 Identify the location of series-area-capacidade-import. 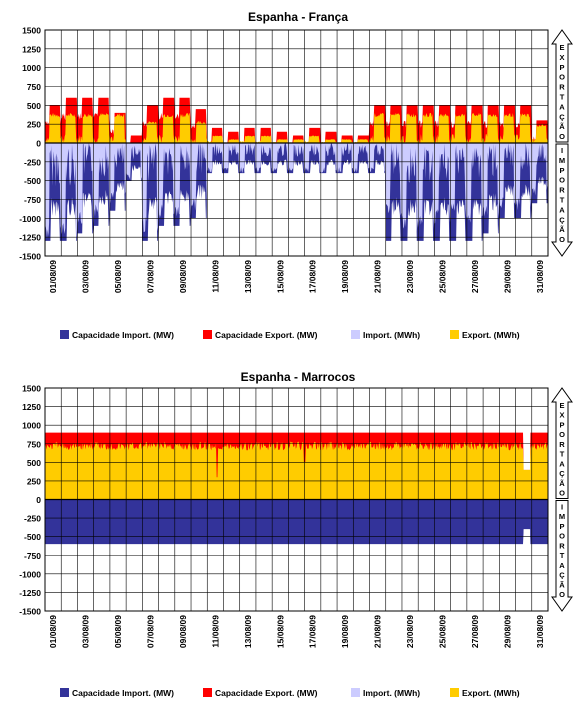
(296, 522).